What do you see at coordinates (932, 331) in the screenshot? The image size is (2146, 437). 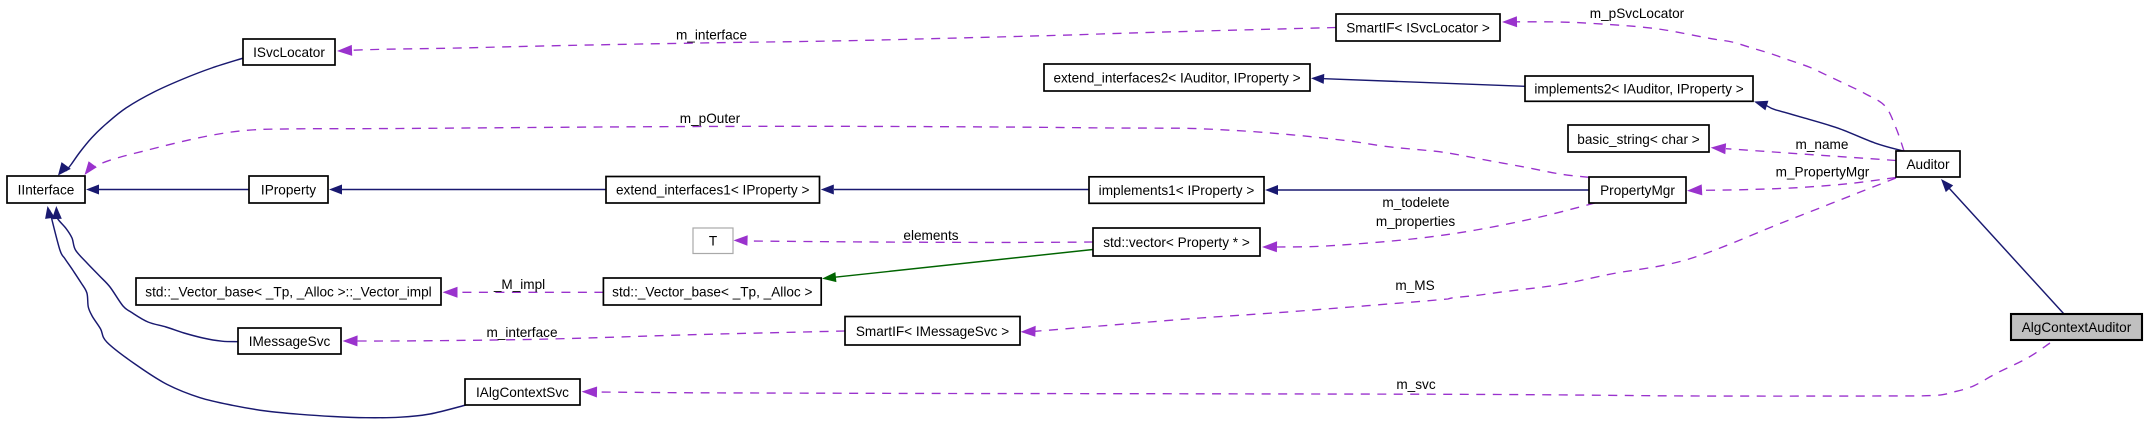 I see `svg-text: SmartIF< IMessageSvc >` at bounding box center [932, 331].